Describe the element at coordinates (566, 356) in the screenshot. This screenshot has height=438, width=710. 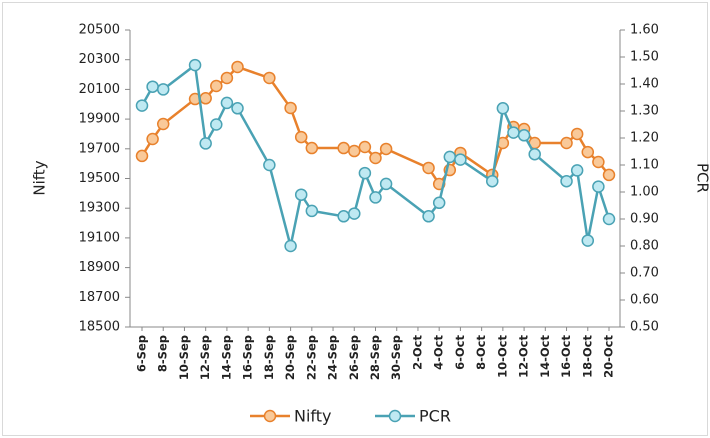
I see `x-tick-label: 16-Oct` at that location.